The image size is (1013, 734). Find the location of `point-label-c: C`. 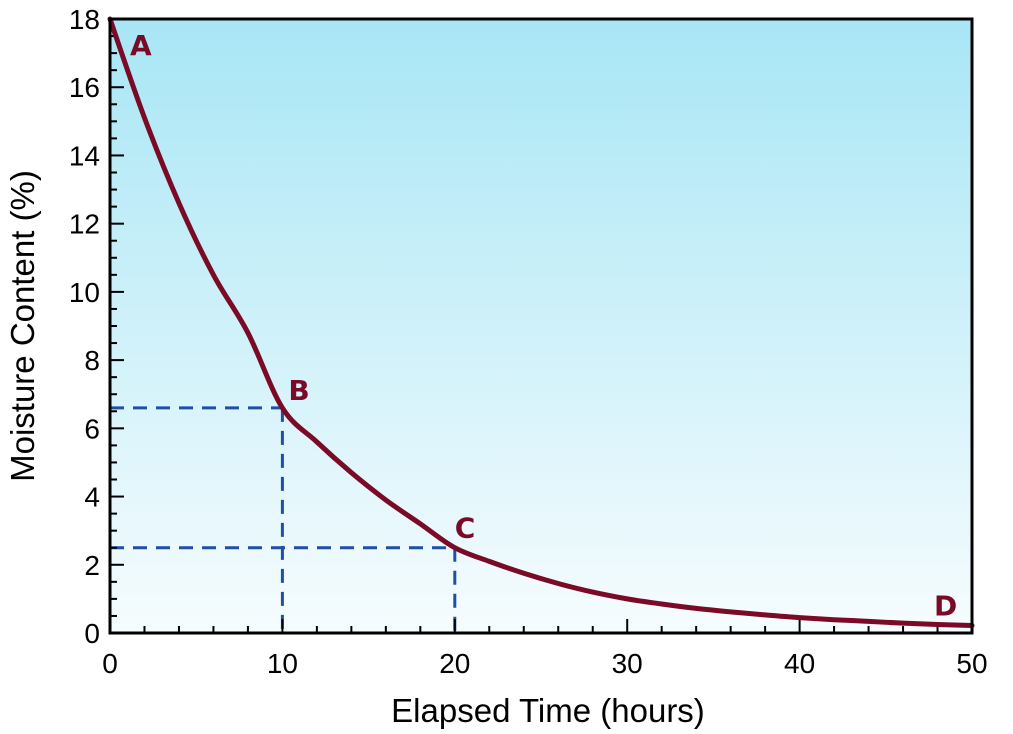

point-label-c: C is located at coordinates (465, 528).